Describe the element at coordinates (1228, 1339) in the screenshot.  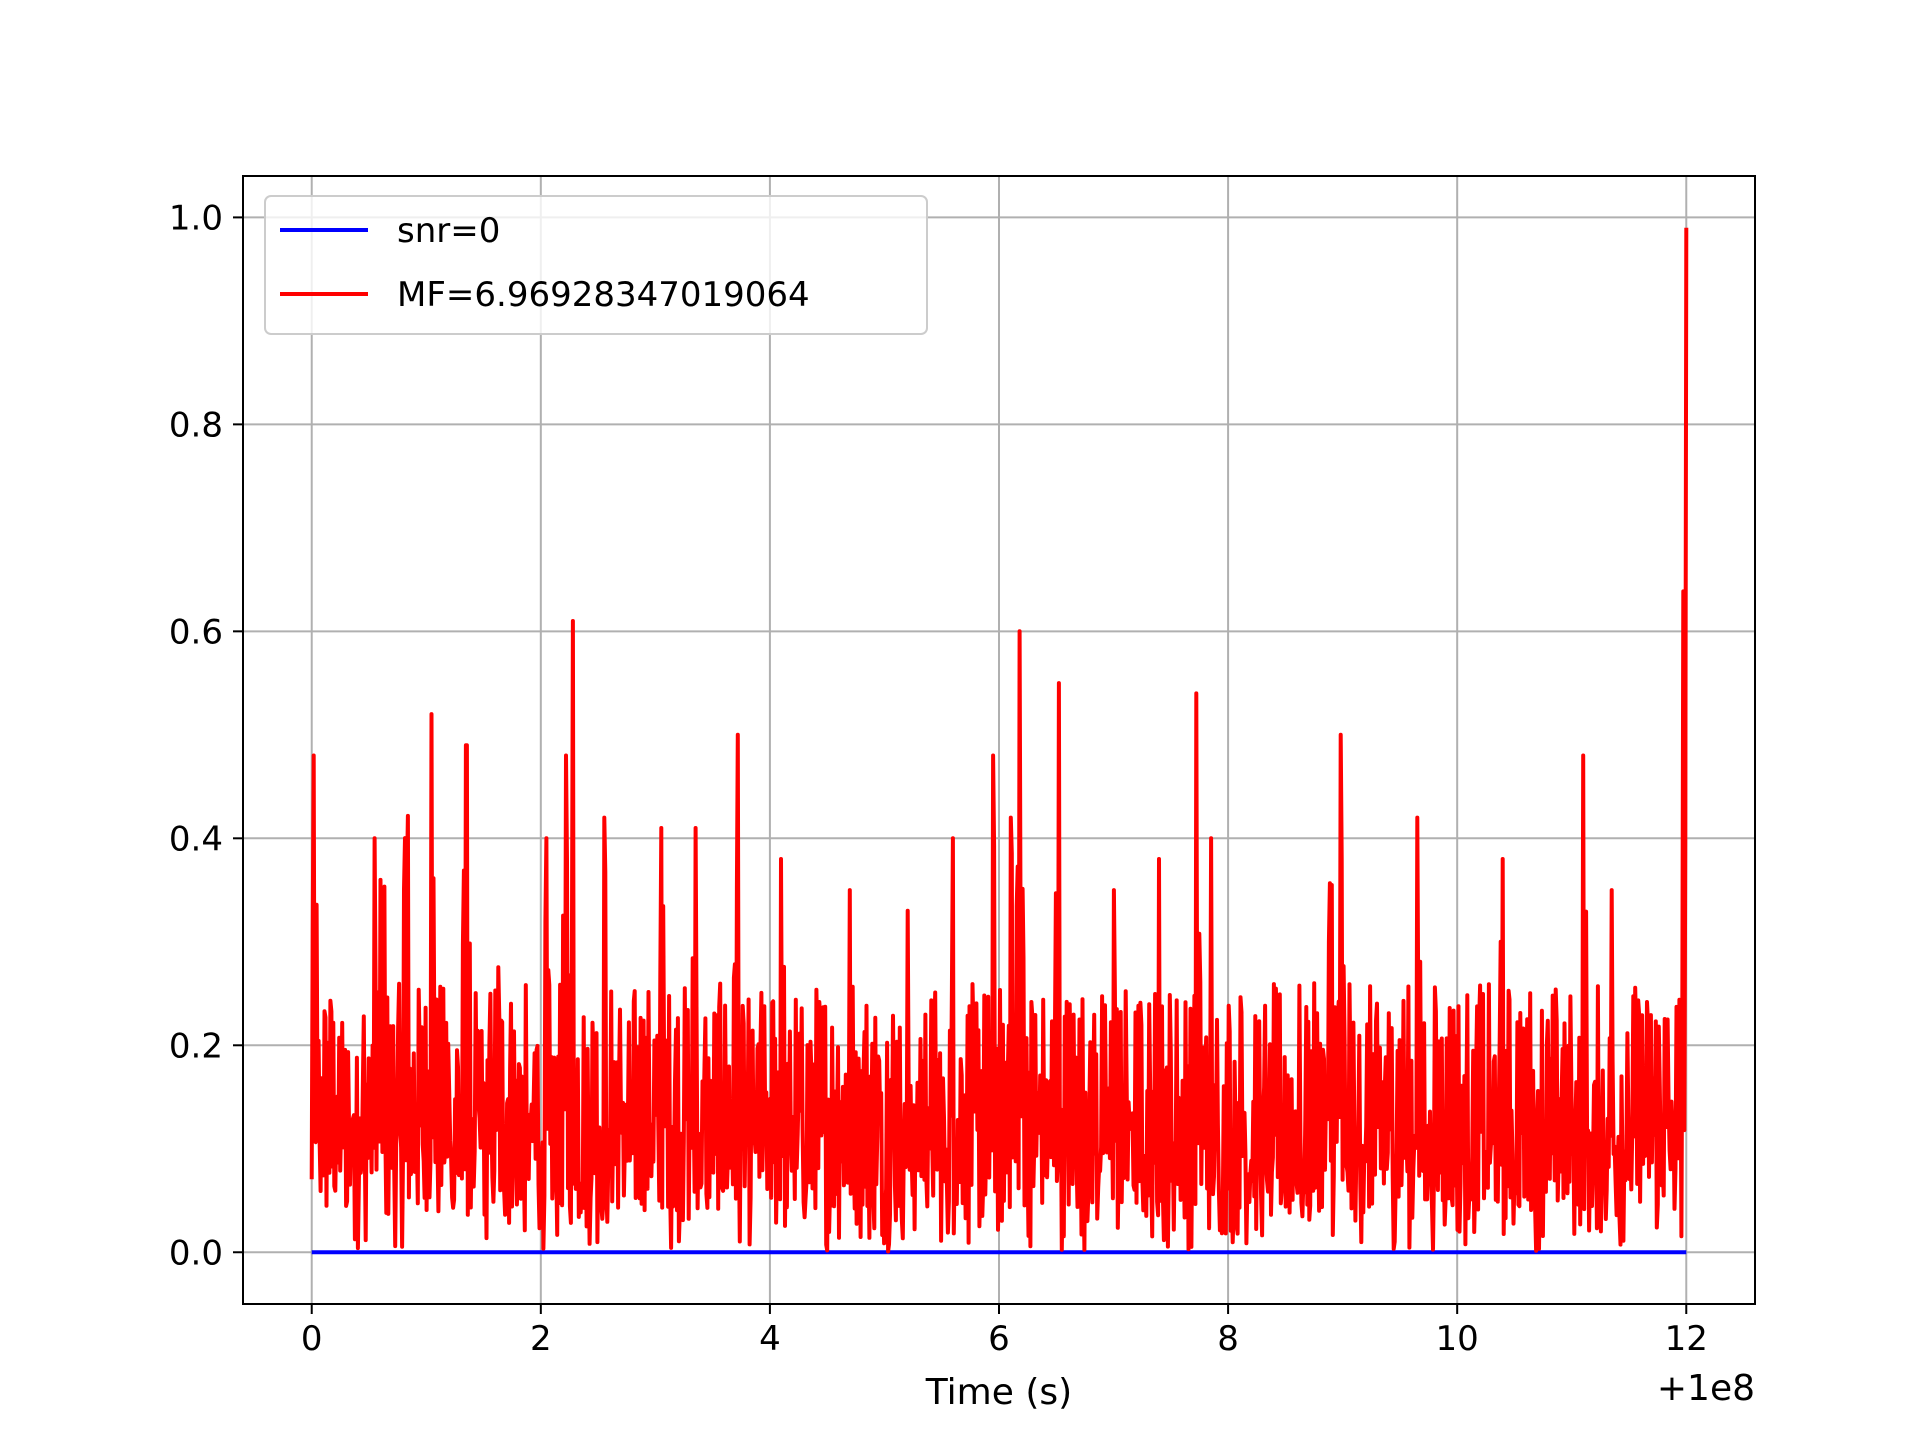
I see `x-tick-label: 8` at that location.